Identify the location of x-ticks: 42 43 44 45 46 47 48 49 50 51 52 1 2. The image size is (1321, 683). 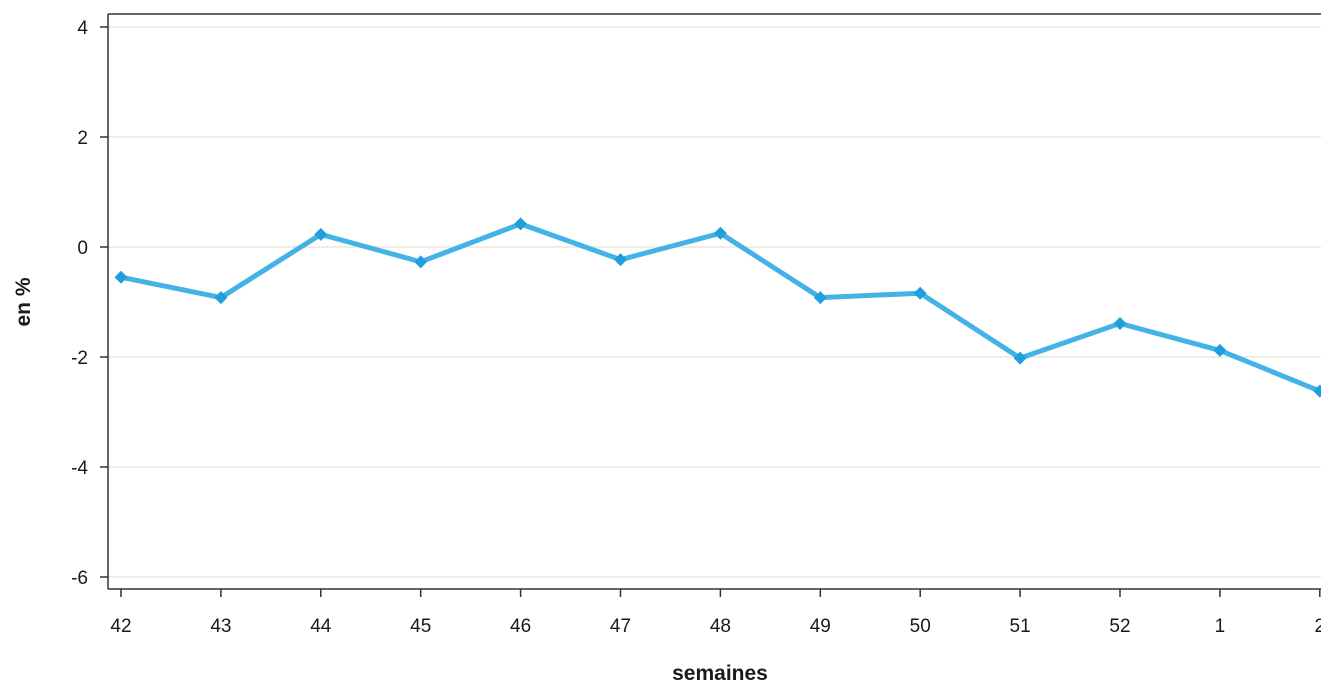
(715, 613).